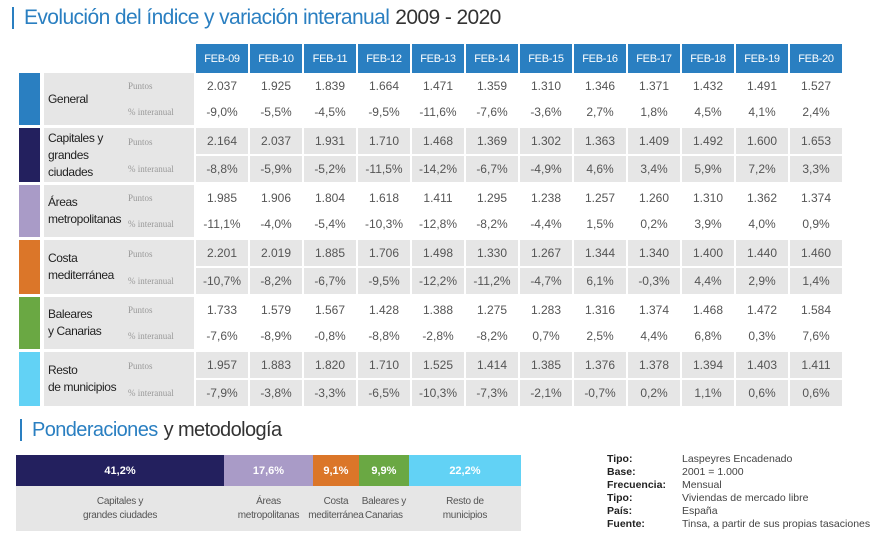 This screenshot has width=880, height=548. I want to click on yoy-value: -8,8%, so click(221, 170).